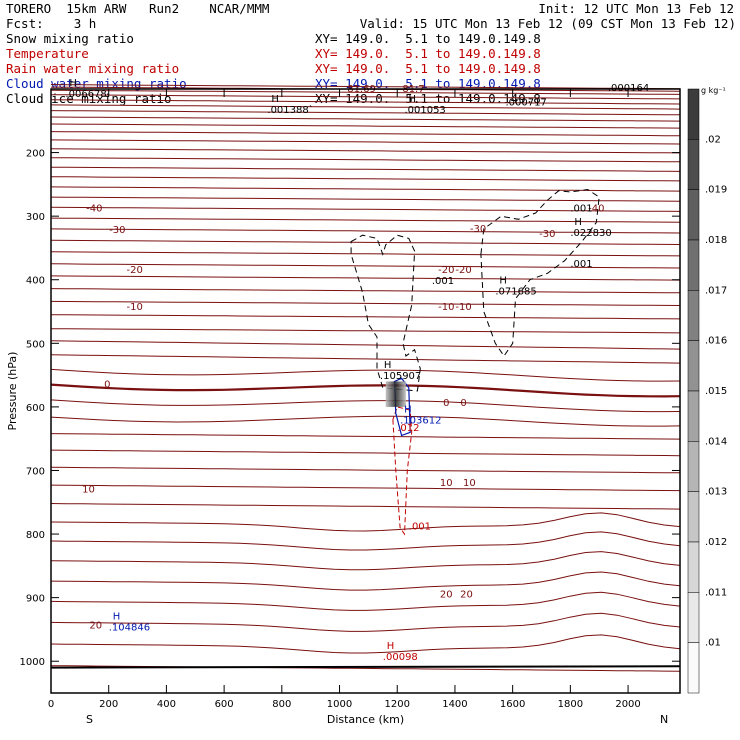  I want to click on surface-line, so click(365, 667).